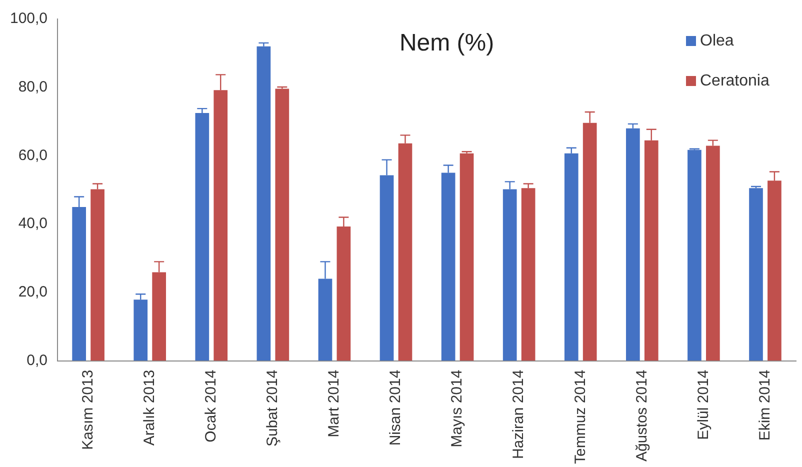 This screenshot has height=467, width=802. I want to click on x-tick-label: Şubat 2014, so click(273, 408).